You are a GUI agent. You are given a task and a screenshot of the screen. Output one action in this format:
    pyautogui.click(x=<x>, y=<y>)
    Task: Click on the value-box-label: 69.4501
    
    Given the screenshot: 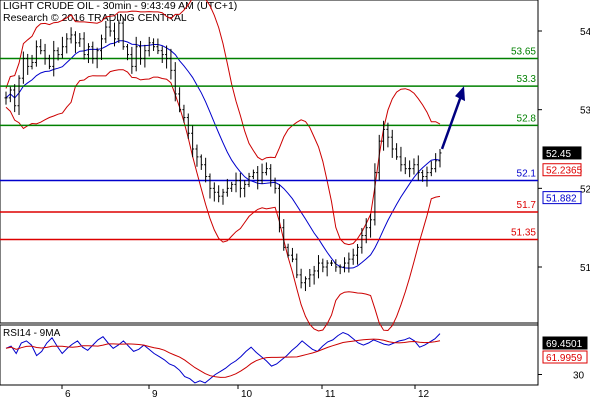 What is the action you would take?
    pyautogui.click(x=564, y=344)
    